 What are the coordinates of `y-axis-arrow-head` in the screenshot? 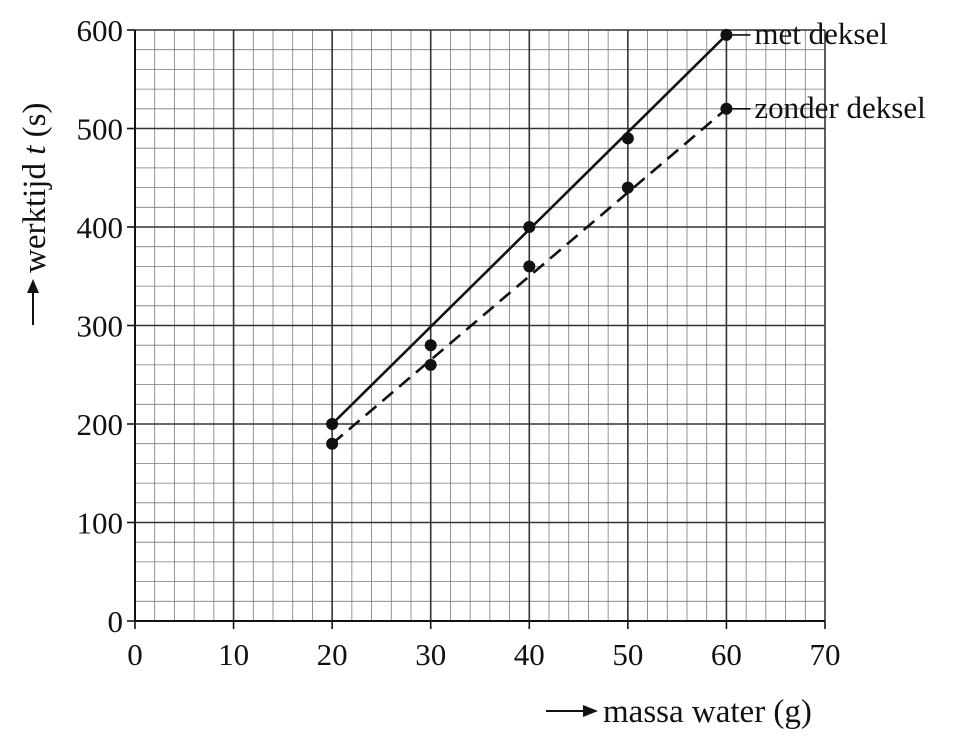 It's located at (33, 286).